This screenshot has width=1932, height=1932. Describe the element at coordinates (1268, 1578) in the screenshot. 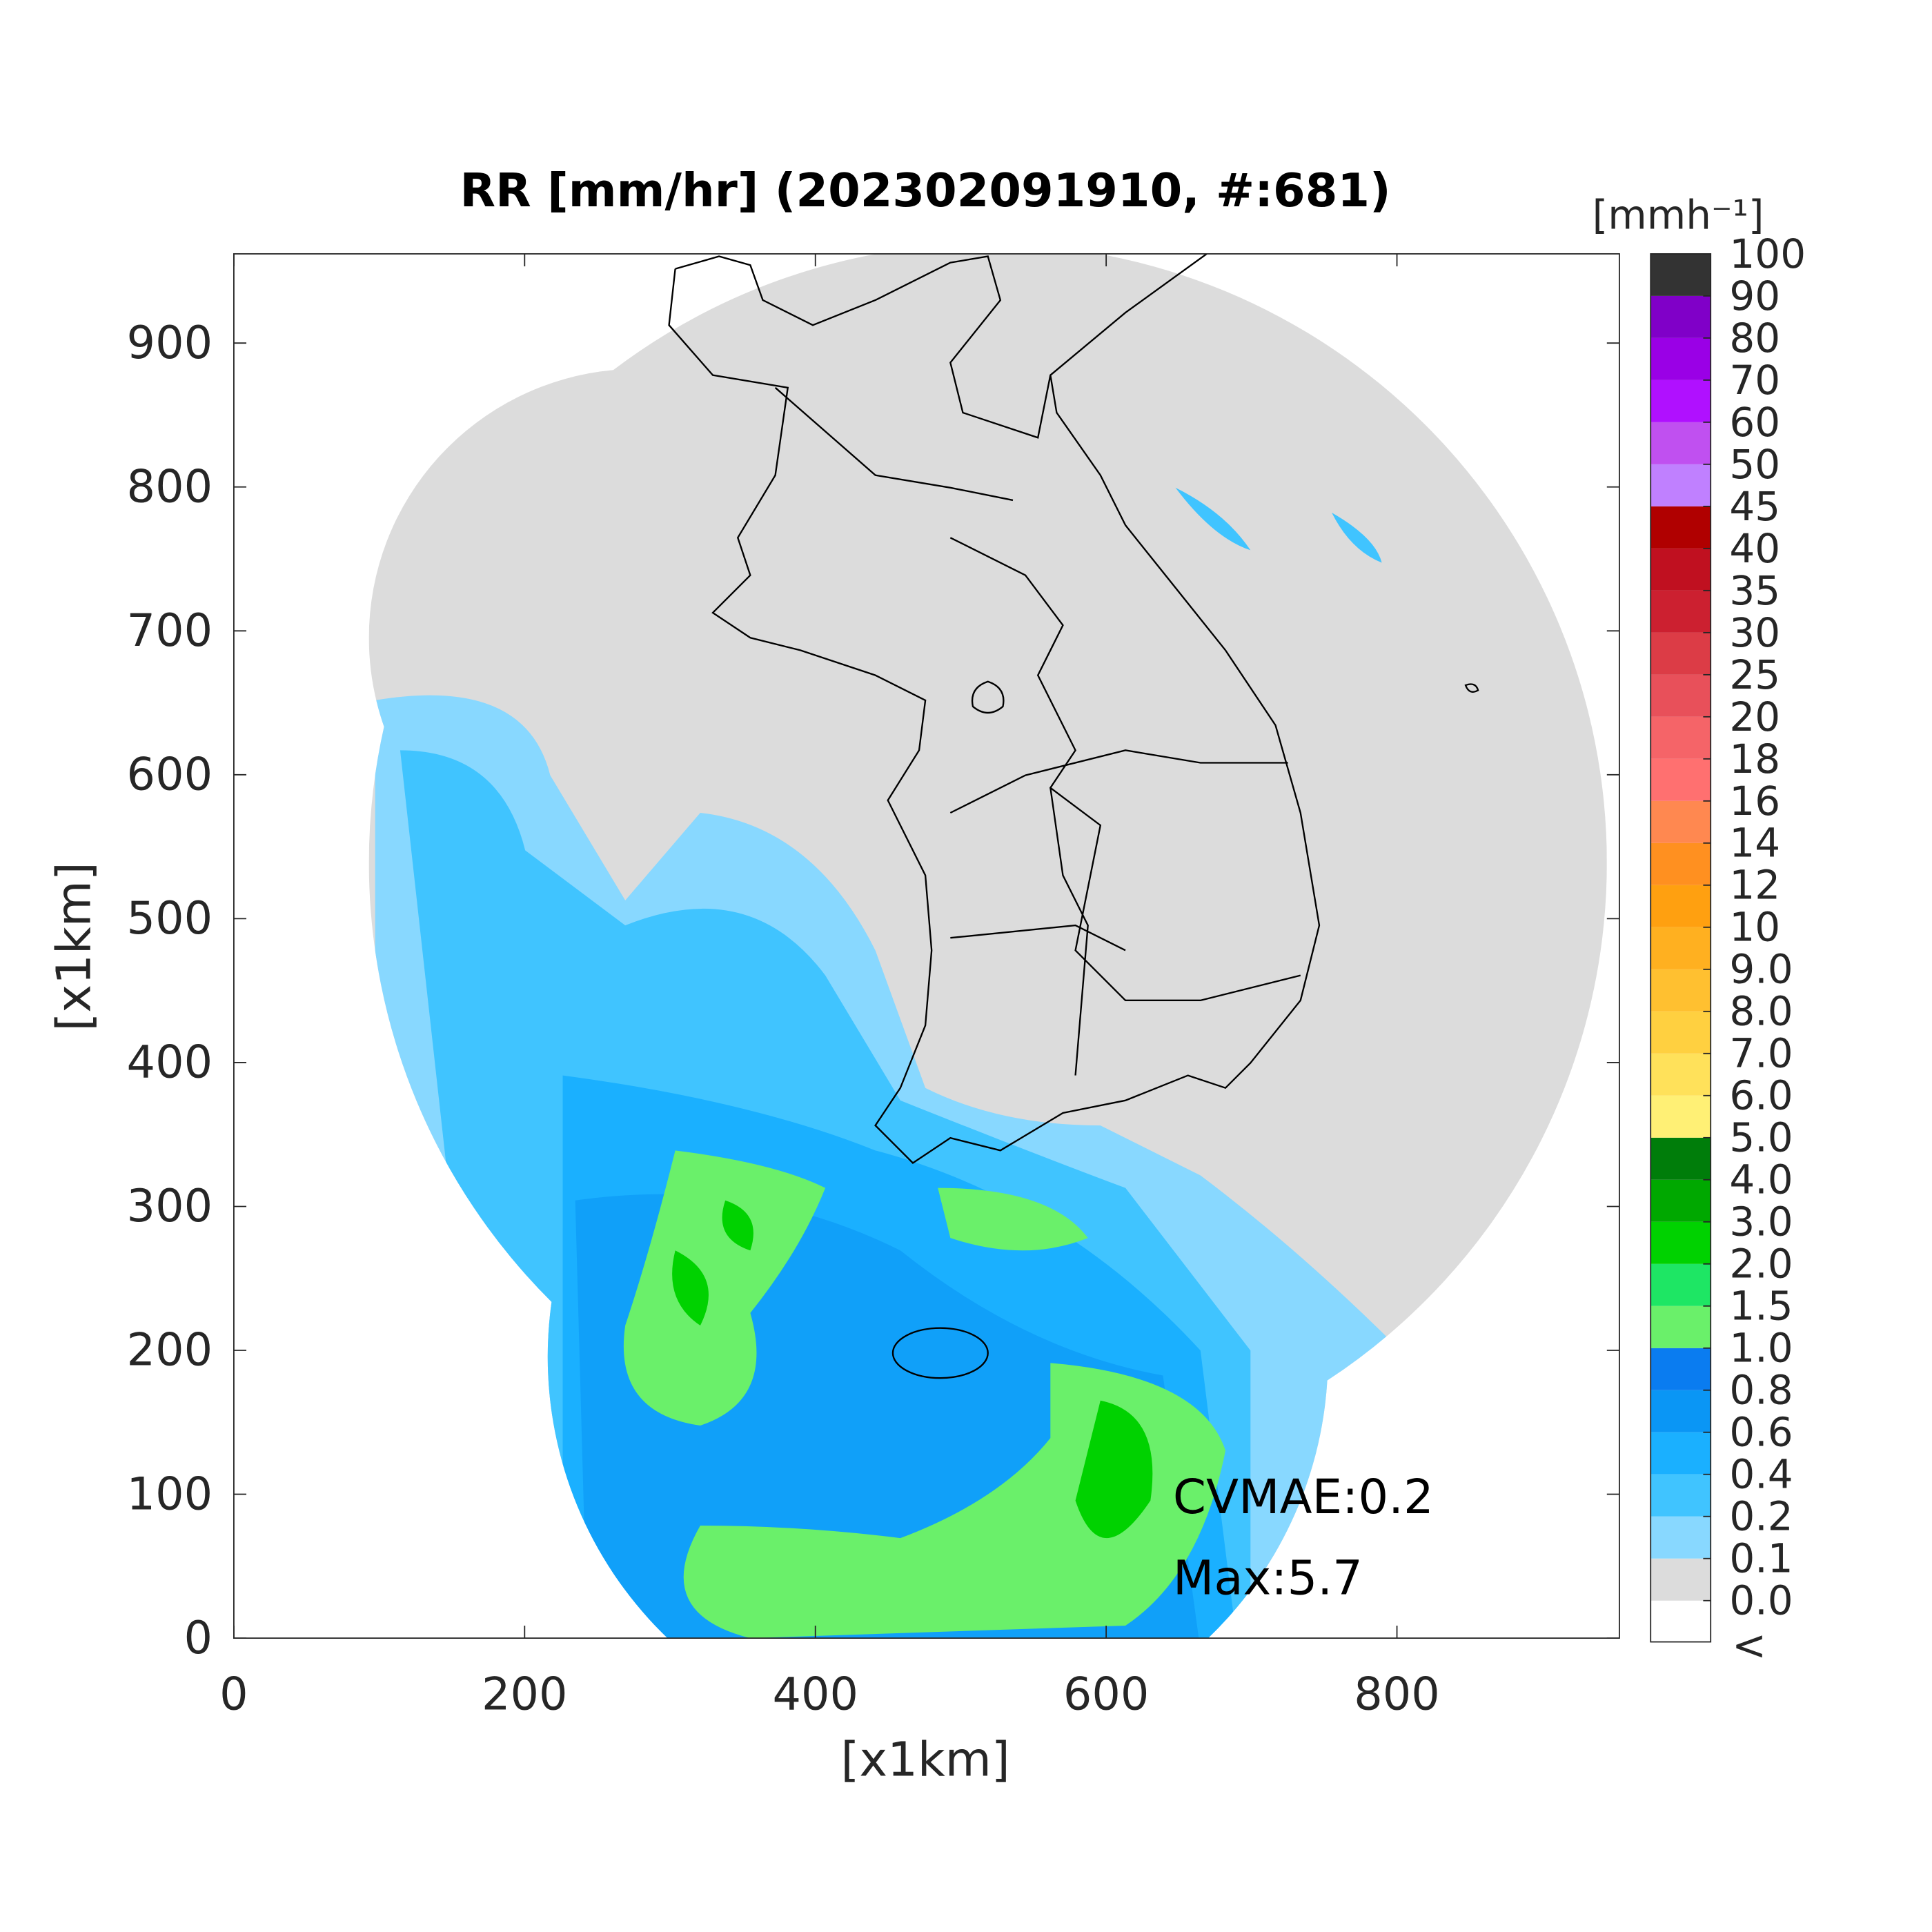

I see `annotation: Max:5.7` at that location.